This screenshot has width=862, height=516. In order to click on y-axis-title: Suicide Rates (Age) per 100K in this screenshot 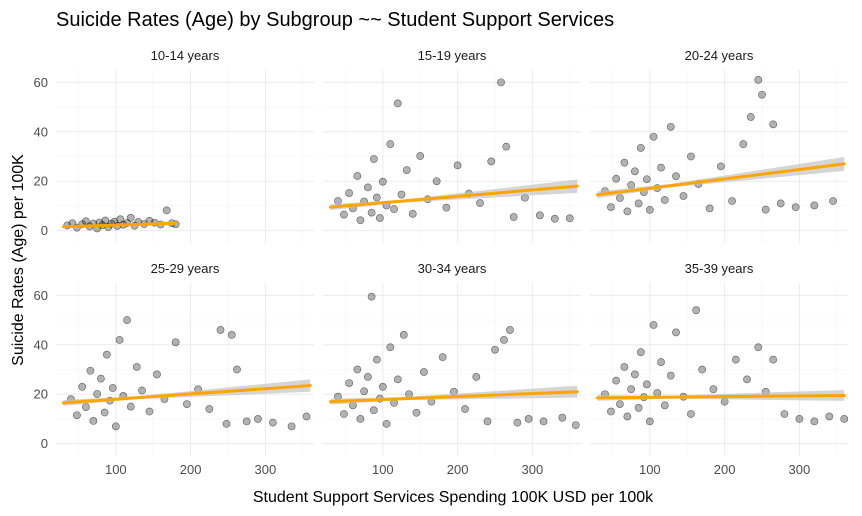, I will do `click(18, 260)`.